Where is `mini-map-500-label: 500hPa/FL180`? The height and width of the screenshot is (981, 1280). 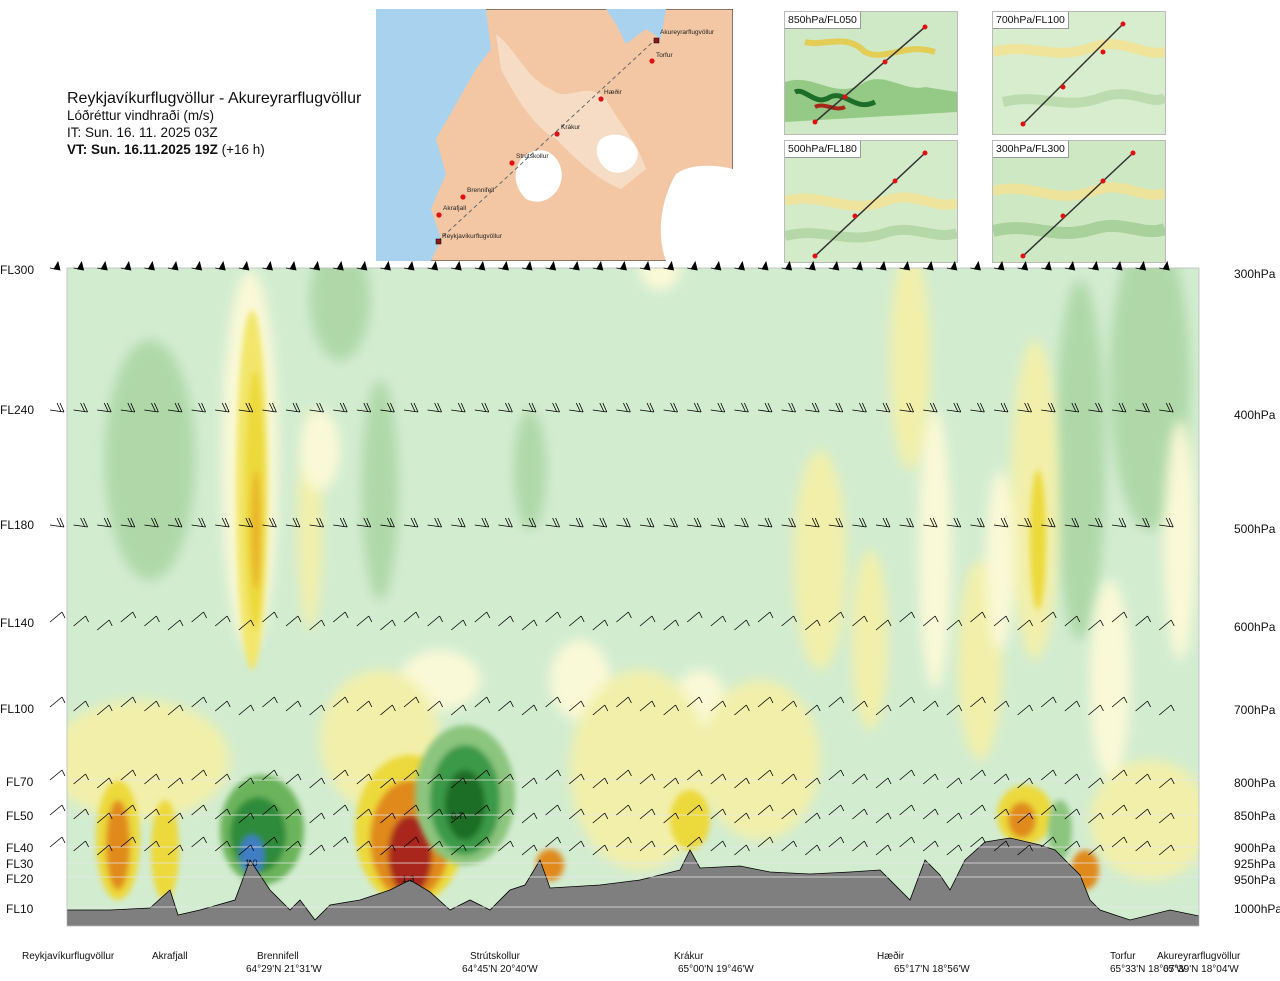 mini-map-500-label: 500hPa/FL180 is located at coordinates (823, 149).